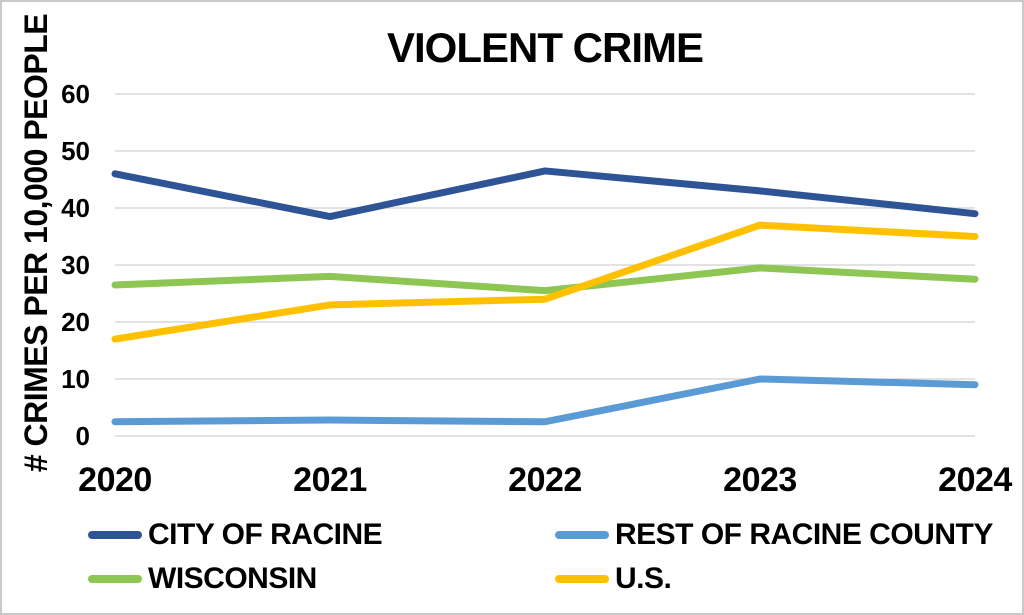 This screenshot has width=1024, height=615. I want to click on legend-label: REST OF RACINE COUNTY, so click(804, 534).